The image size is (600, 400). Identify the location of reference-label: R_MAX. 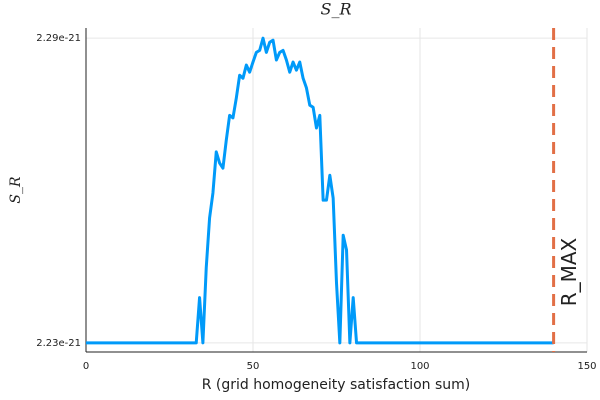
(569, 271).